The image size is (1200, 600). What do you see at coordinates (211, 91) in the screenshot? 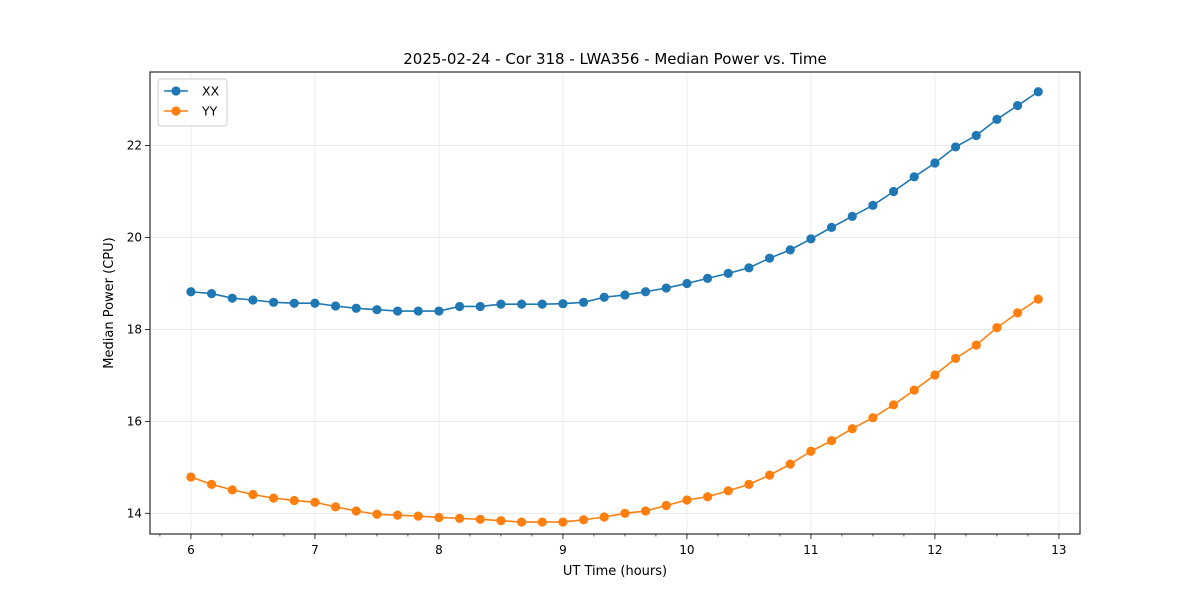
I see `legend-label: XX` at bounding box center [211, 91].